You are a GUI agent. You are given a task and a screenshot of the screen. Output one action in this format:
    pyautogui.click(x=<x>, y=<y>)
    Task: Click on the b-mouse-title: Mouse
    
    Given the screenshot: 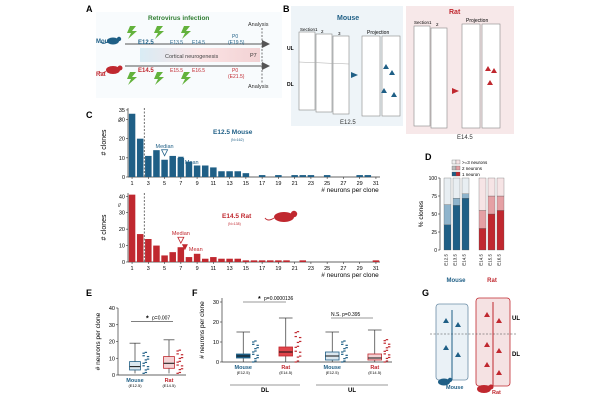 What is the action you would take?
    pyautogui.click(x=348, y=18)
    